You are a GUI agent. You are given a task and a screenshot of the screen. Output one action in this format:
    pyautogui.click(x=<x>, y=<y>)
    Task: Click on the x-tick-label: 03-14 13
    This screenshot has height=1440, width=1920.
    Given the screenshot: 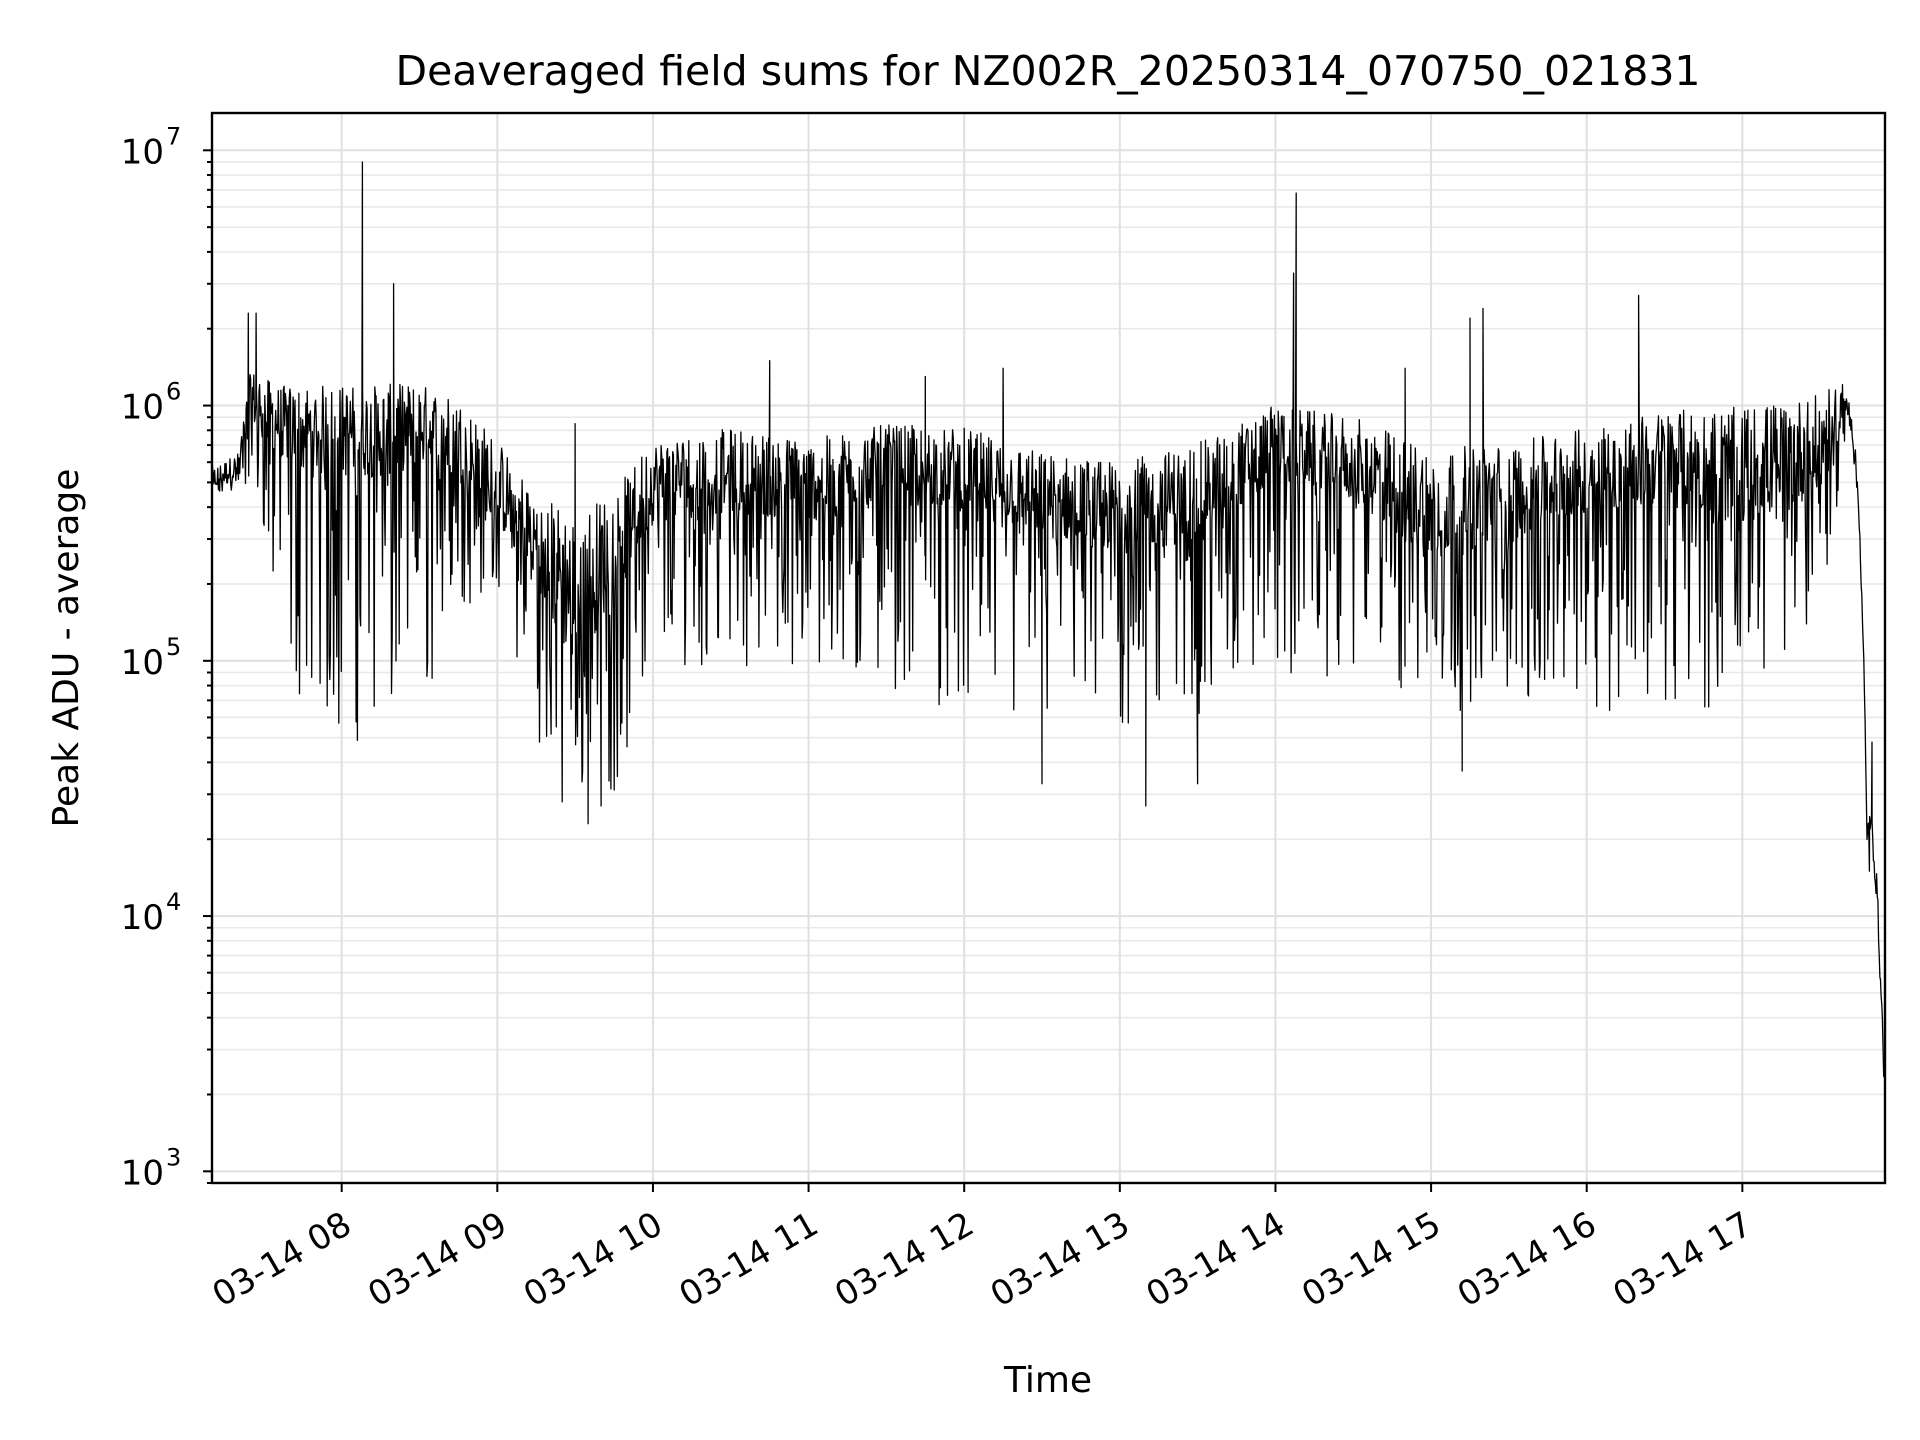 What is the action you would take?
    pyautogui.click(x=1060, y=1259)
    